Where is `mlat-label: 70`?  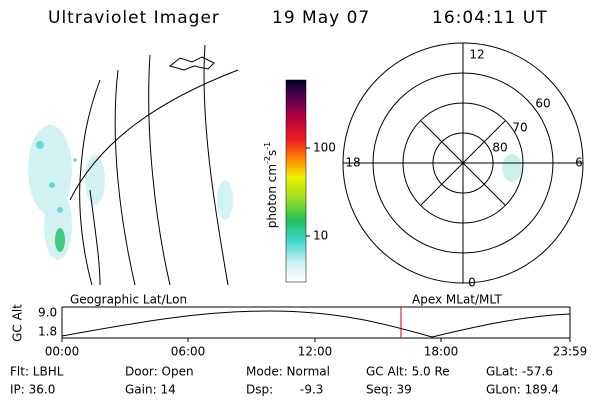
mlat-label: 70 is located at coordinates (519, 128).